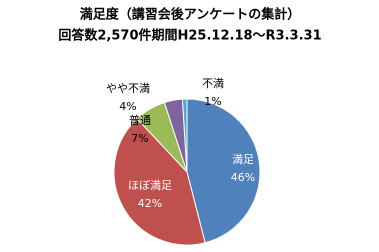 The height and width of the screenshot is (252, 379). Describe the element at coordinates (128, 88) in the screenshot. I see `slice-label: やや不満` at that location.